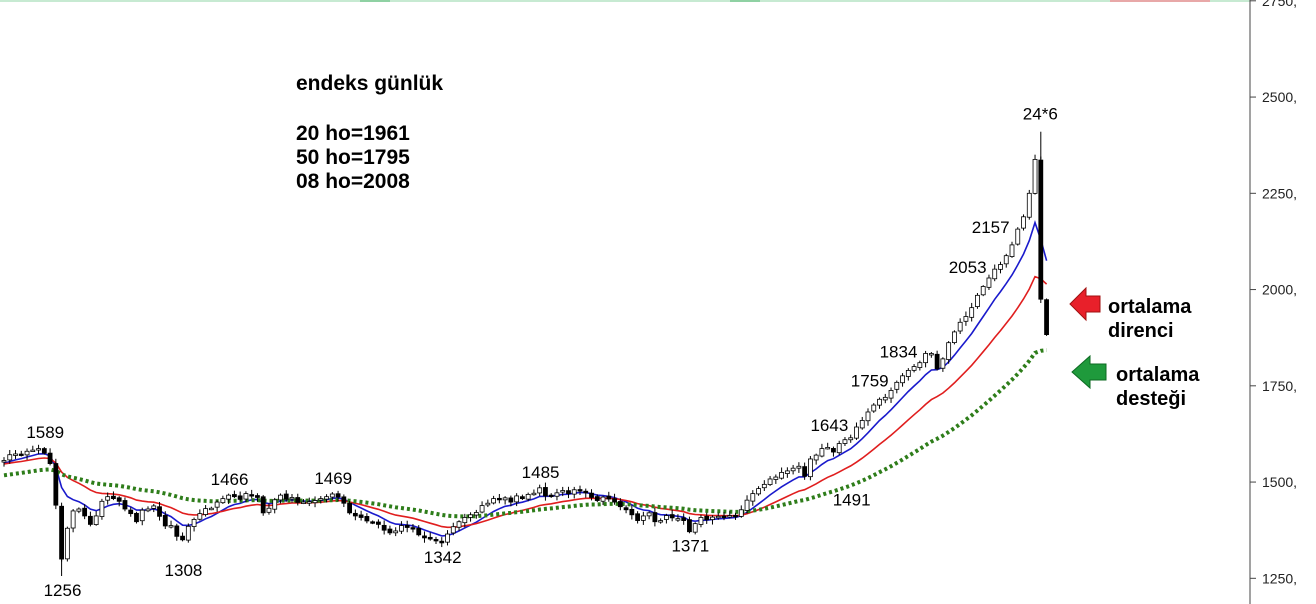 The image size is (1316, 604). I want to click on price-label: 1256, so click(63, 590).